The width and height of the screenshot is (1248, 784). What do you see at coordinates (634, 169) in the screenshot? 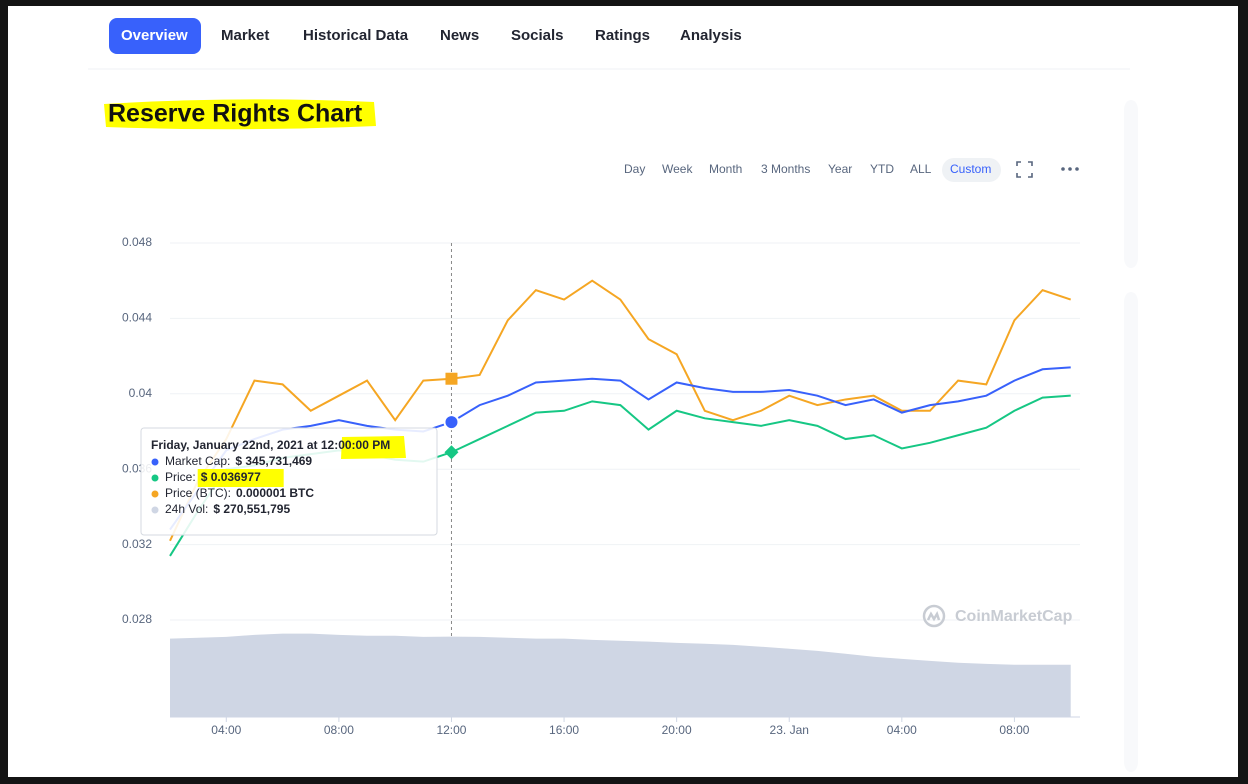
I see `range-button: Day` at bounding box center [634, 169].